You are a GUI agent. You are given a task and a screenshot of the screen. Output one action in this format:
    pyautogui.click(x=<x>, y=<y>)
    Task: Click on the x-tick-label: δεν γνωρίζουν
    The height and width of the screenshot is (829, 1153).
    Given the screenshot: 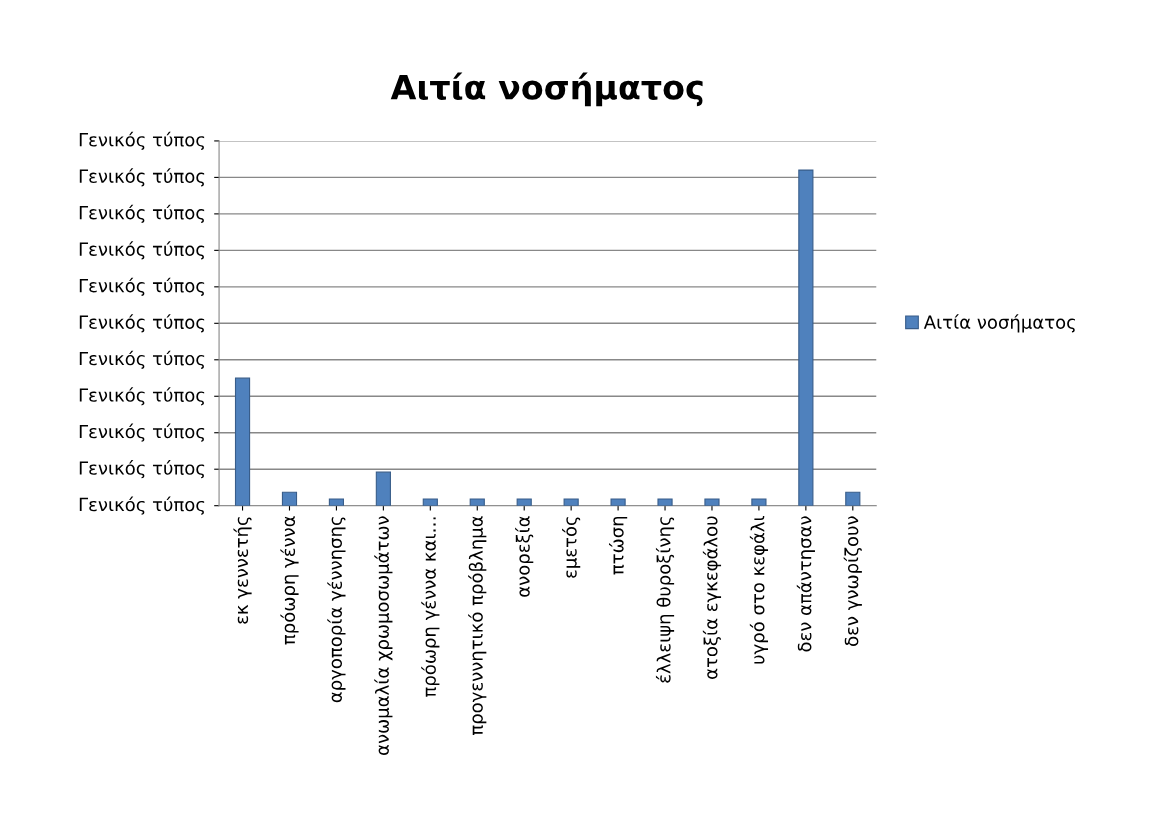 What is the action you would take?
    pyautogui.click(x=852, y=581)
    